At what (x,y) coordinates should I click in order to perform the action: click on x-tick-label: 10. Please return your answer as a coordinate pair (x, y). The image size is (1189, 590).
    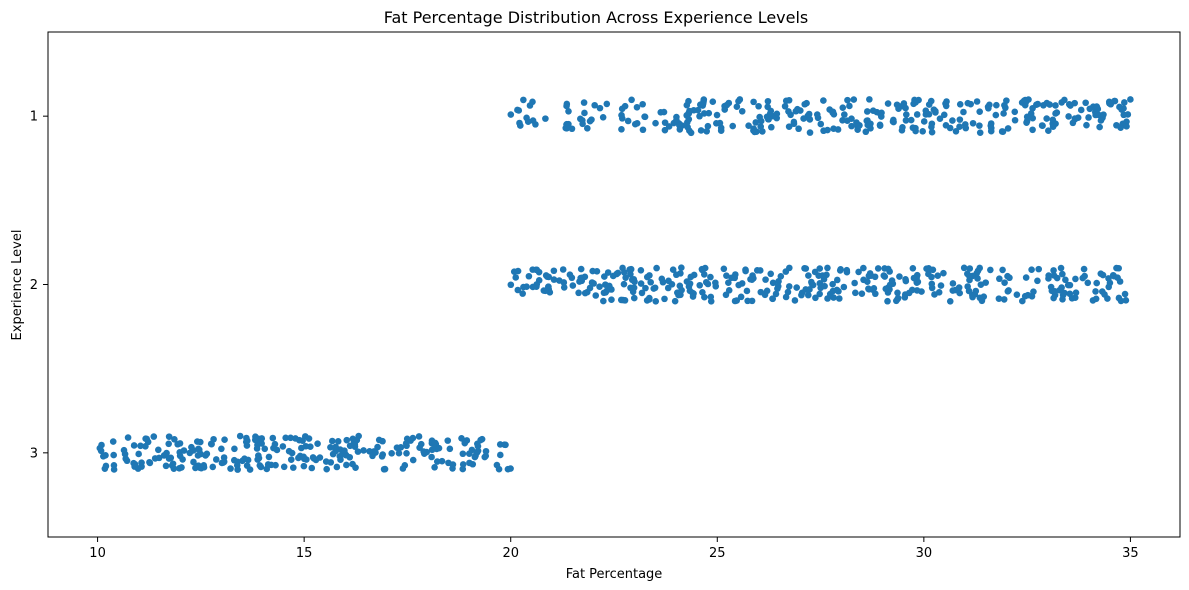
    Looking at the image, I should click on (97, 553).